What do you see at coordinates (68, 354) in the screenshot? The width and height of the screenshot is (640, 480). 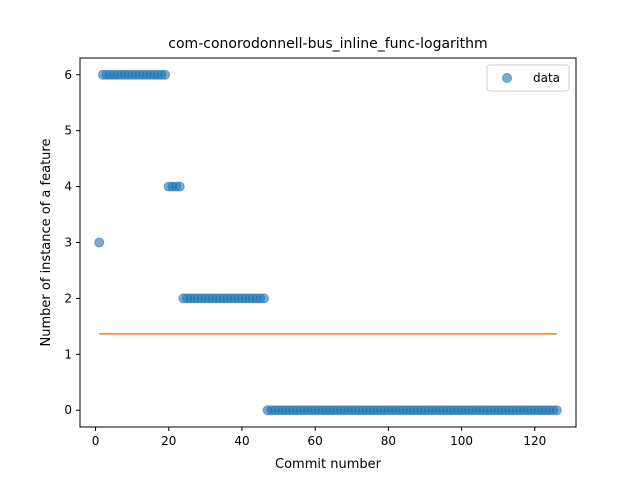 I see `y-tick-label: 1` at bounding box center [68, 354].